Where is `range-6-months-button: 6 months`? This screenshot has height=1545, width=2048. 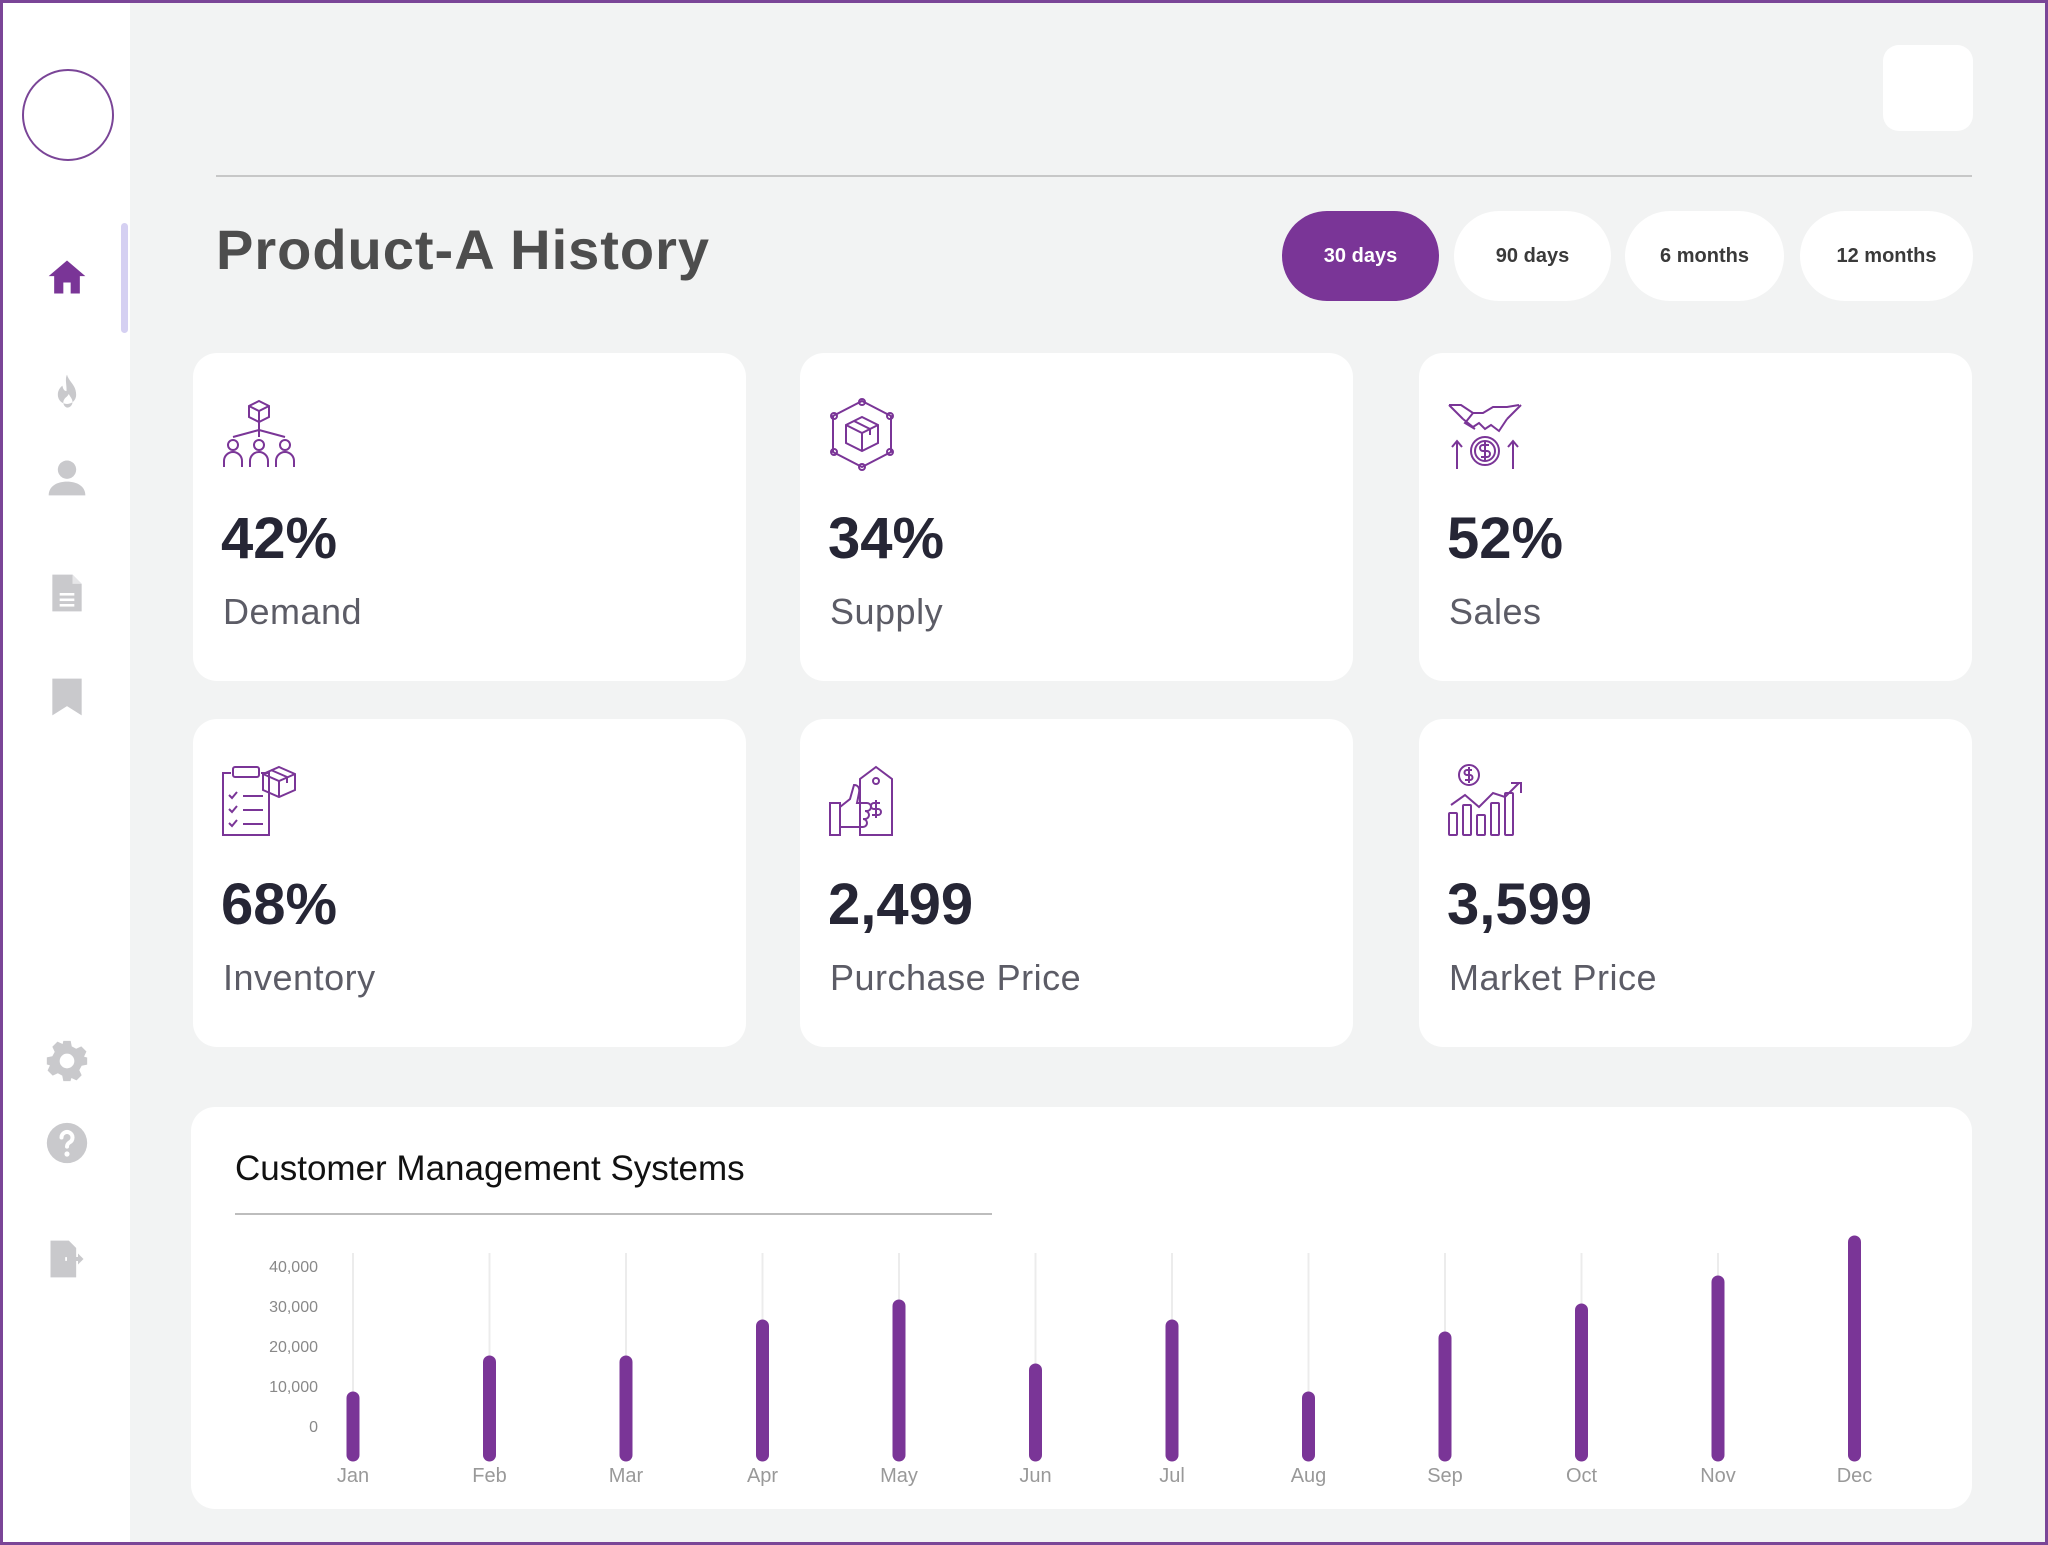
range-6-months-button: 6 months is located at coordinates (1704, 256).